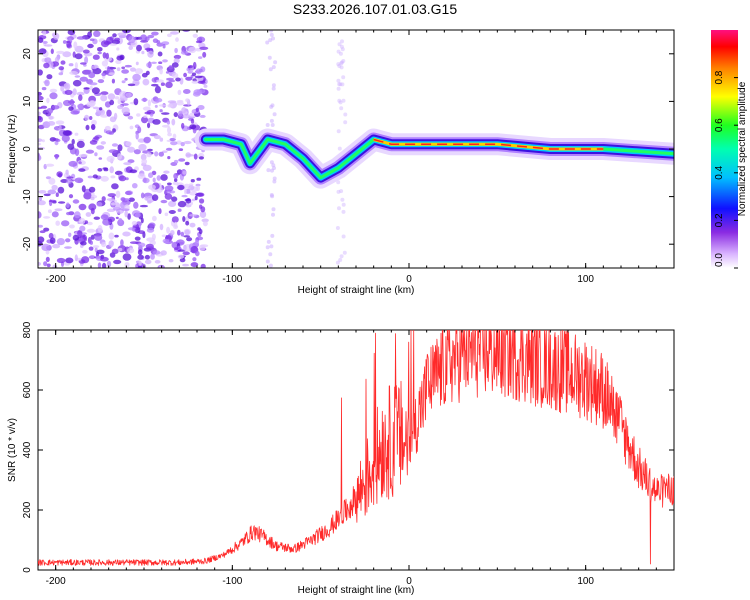 Image resolution: width=750 pixels, height=600 pixels. I want to click on snr-x-label: Height of straight line (km), so click(356, 590).